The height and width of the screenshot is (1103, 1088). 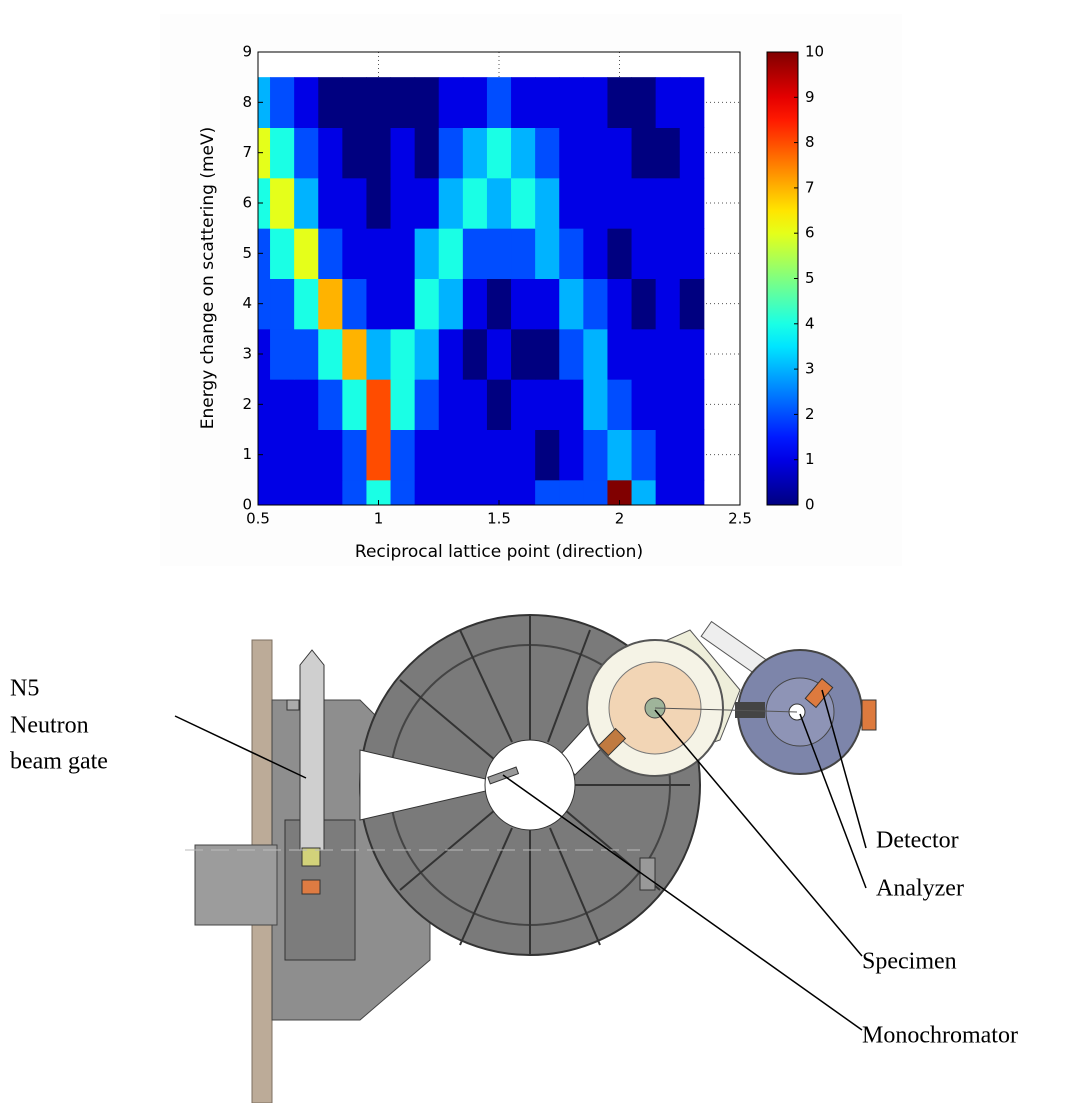 What do you see at coordinates (810, 459) in the screenshot?
I see `colorbar-tick-label: 1` at bounding box center [810, 459].